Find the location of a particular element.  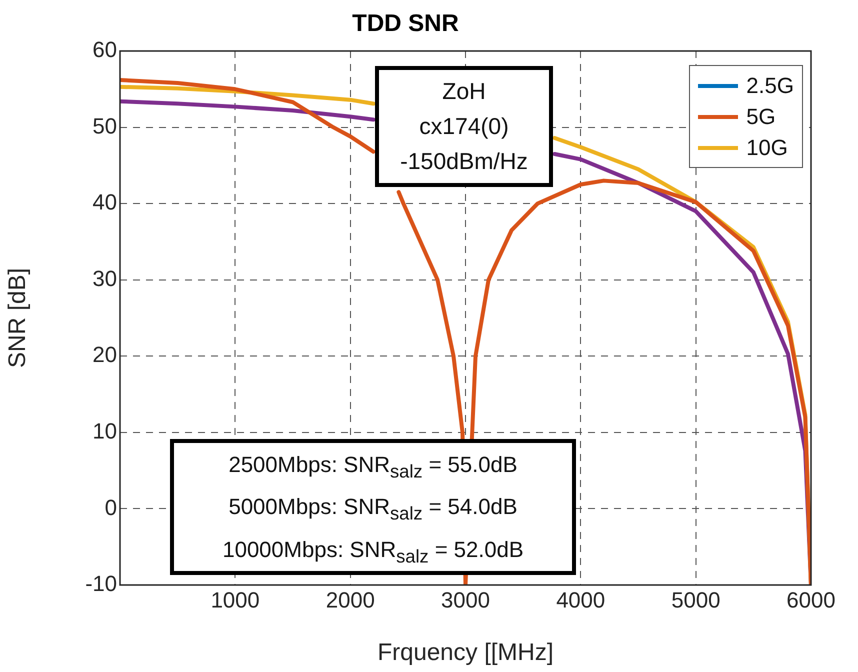

legend-label: 2.5G is located at coordinates (770, 85).